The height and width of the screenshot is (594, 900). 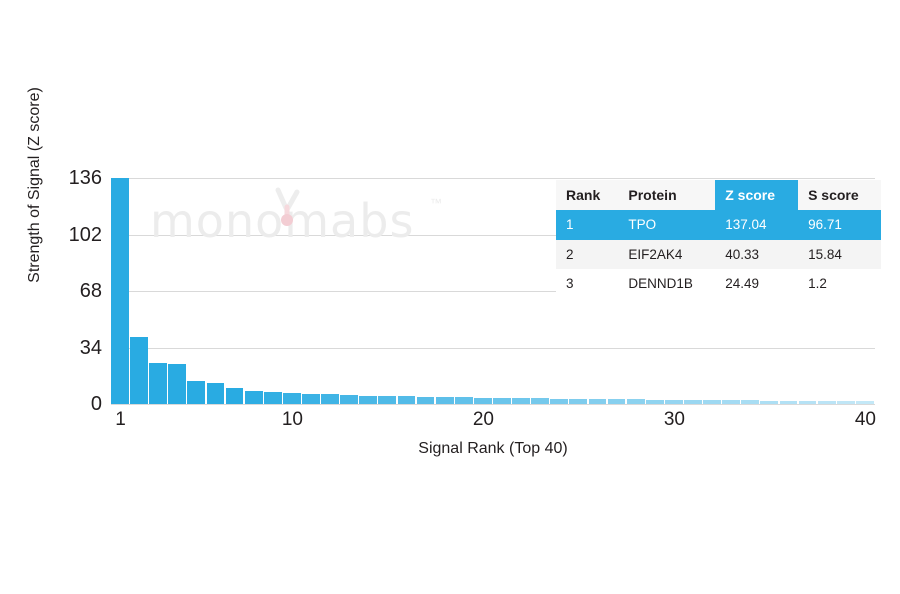 What do you see at coordinates (839, 254) in the screenshot?
I see `cell-s-score: 15.84` at bounding box center [839, 254].